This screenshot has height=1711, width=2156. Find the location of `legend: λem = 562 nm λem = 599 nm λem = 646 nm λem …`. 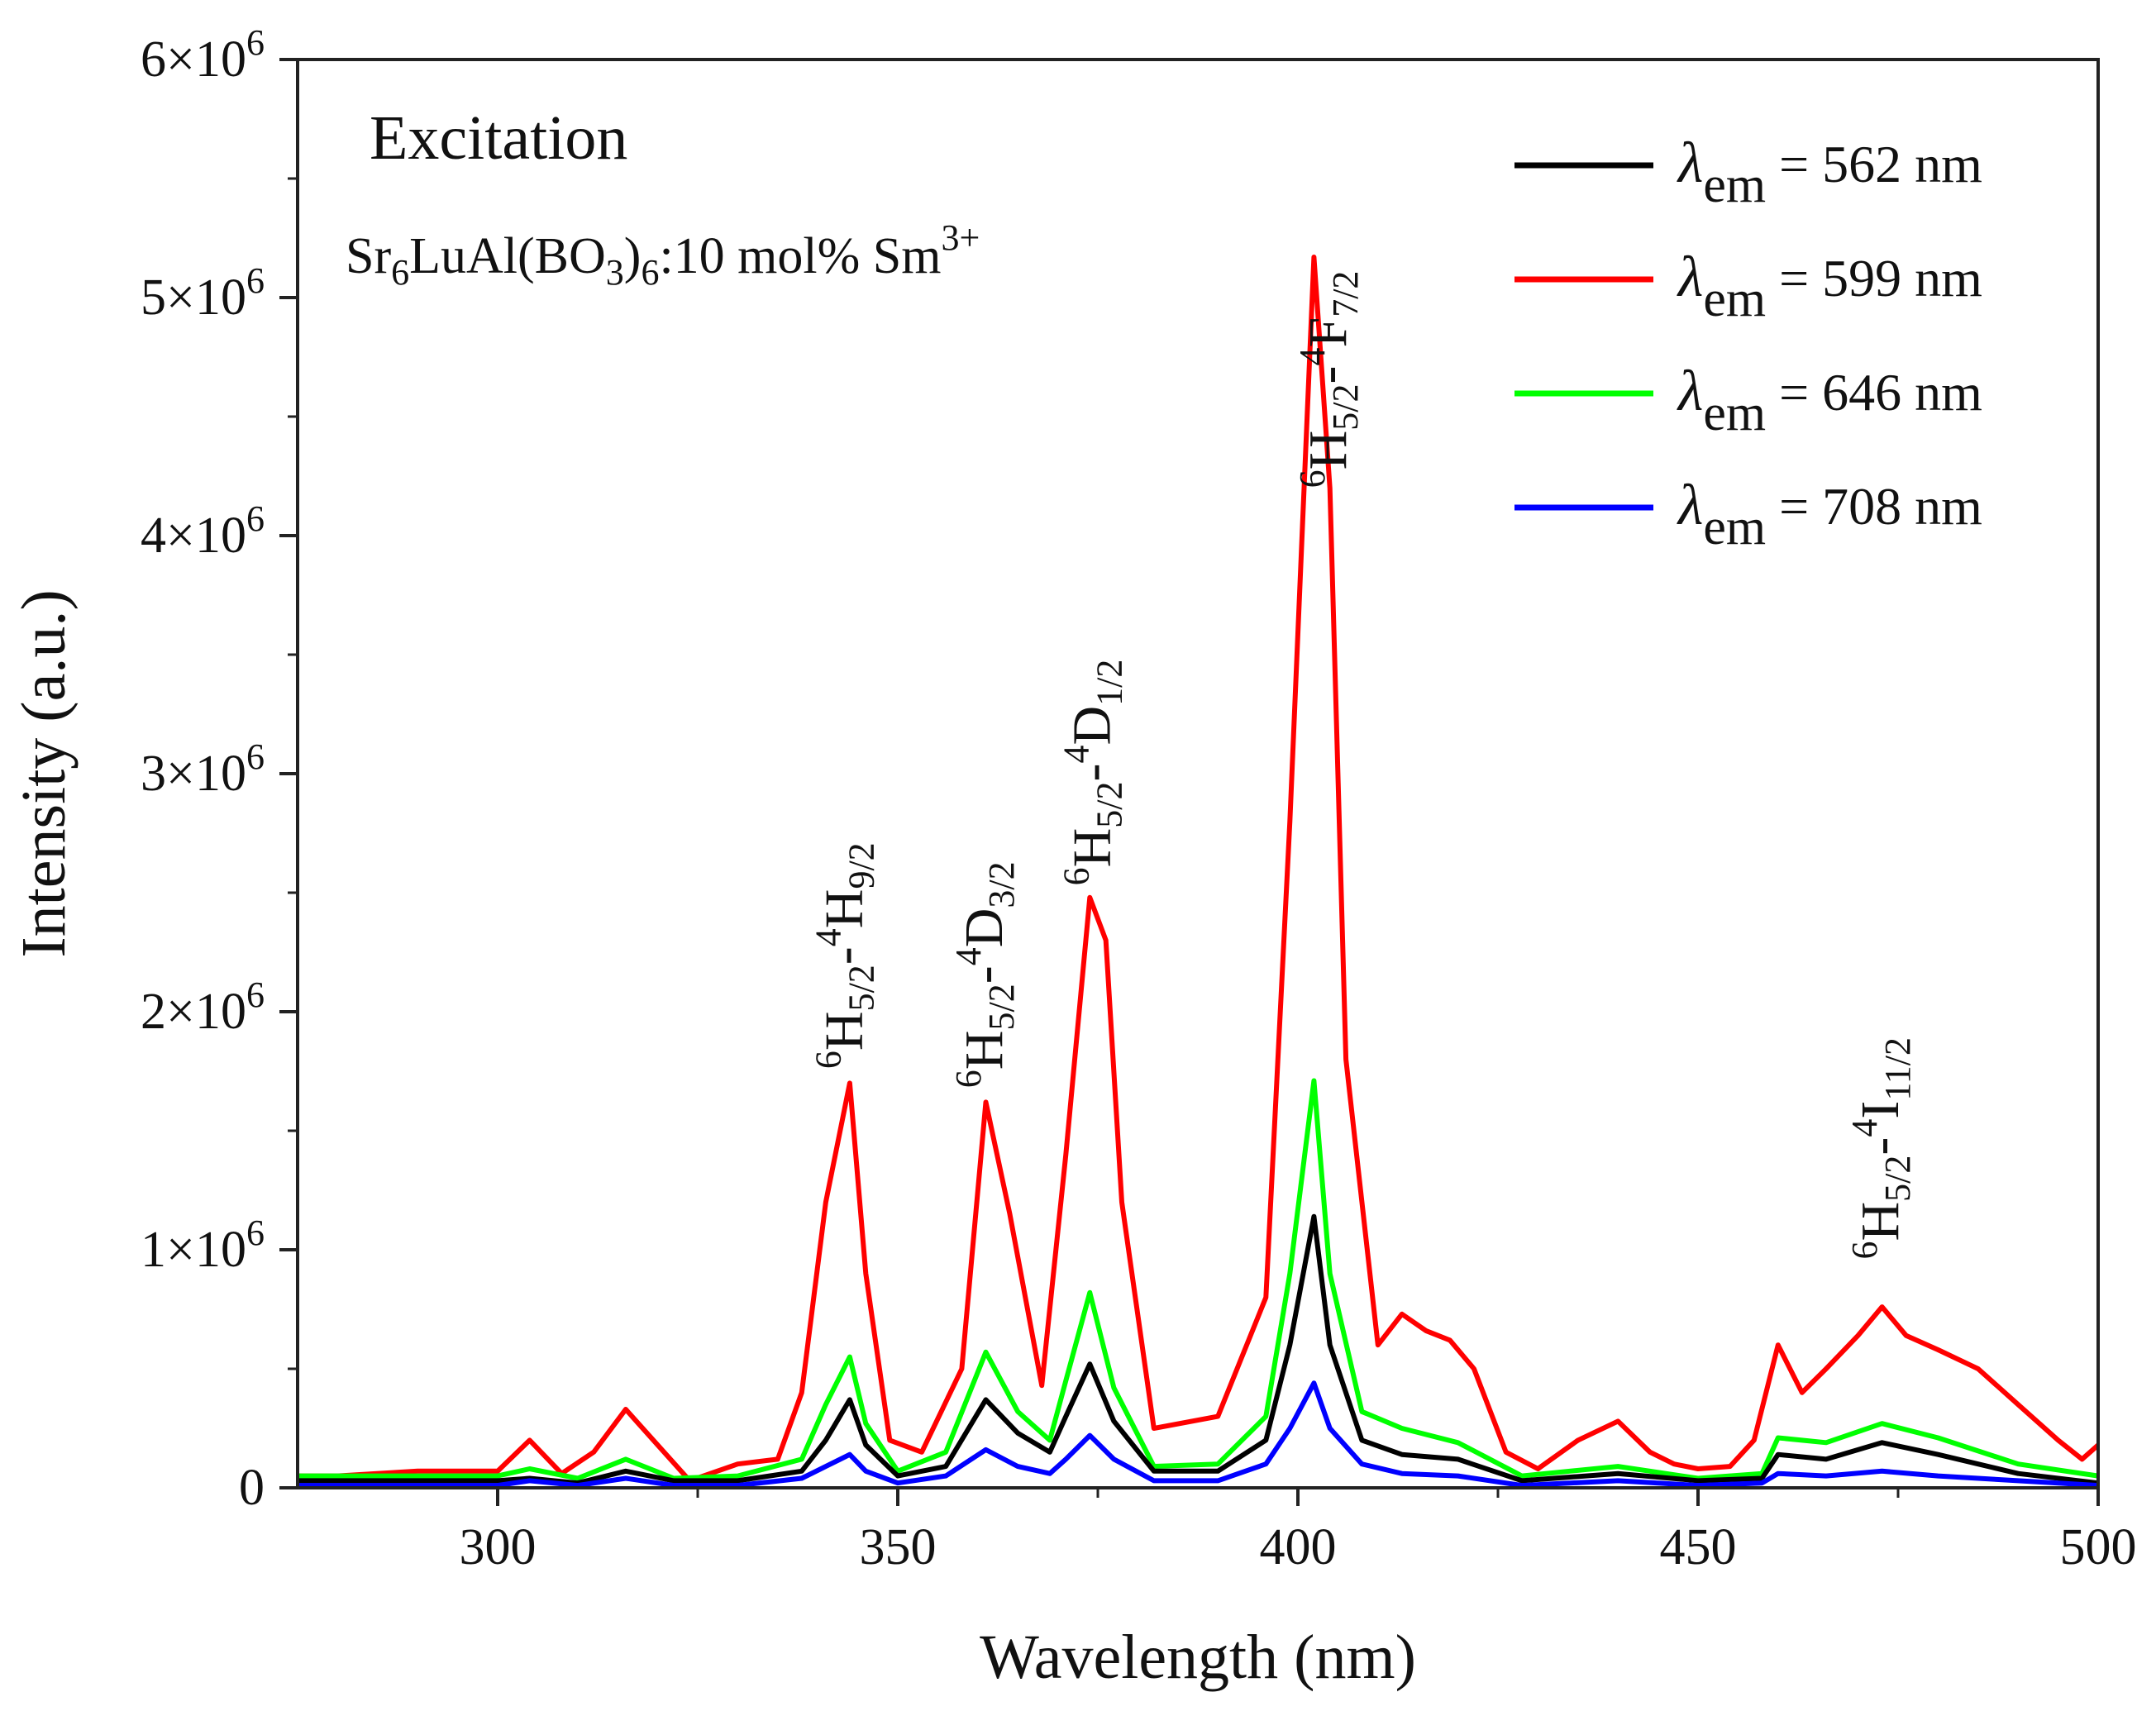

legend: λem = 562 nm λem = 599 nm λem = 646 nm λem … is located at coordinates (1748, 343).